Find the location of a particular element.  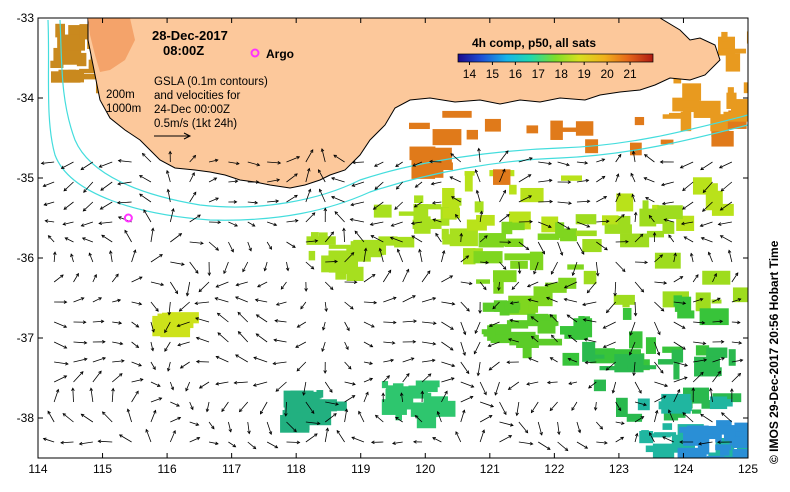

argo-float-symbol is located at coordinates (128, 218).